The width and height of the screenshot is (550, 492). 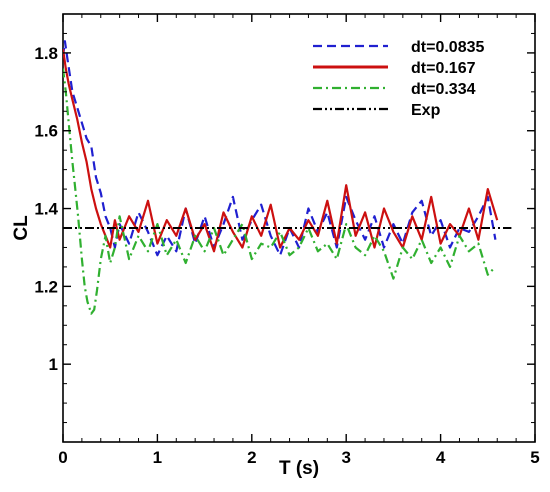 I want to click on x-tick-label: 2, so click(x=251, y=457).